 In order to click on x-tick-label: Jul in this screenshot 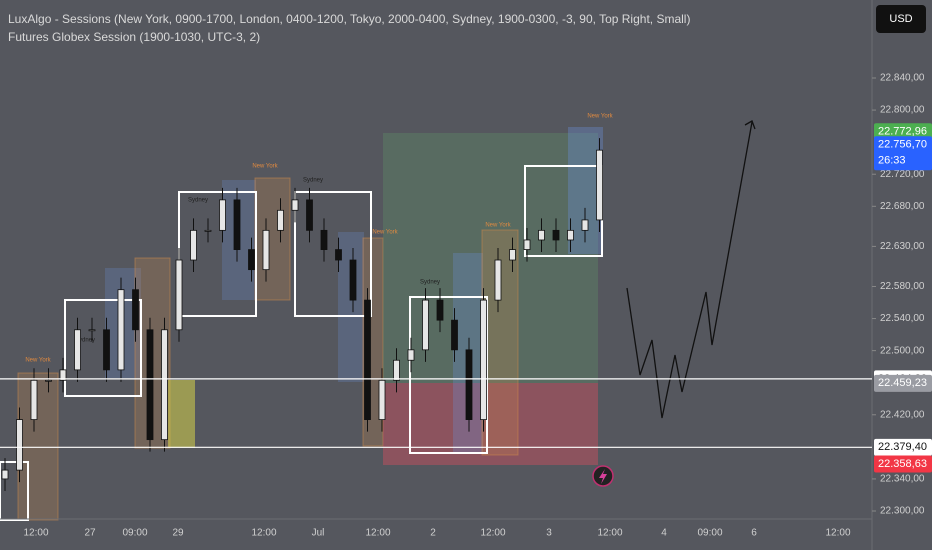, I will do `click(318, 533)`.